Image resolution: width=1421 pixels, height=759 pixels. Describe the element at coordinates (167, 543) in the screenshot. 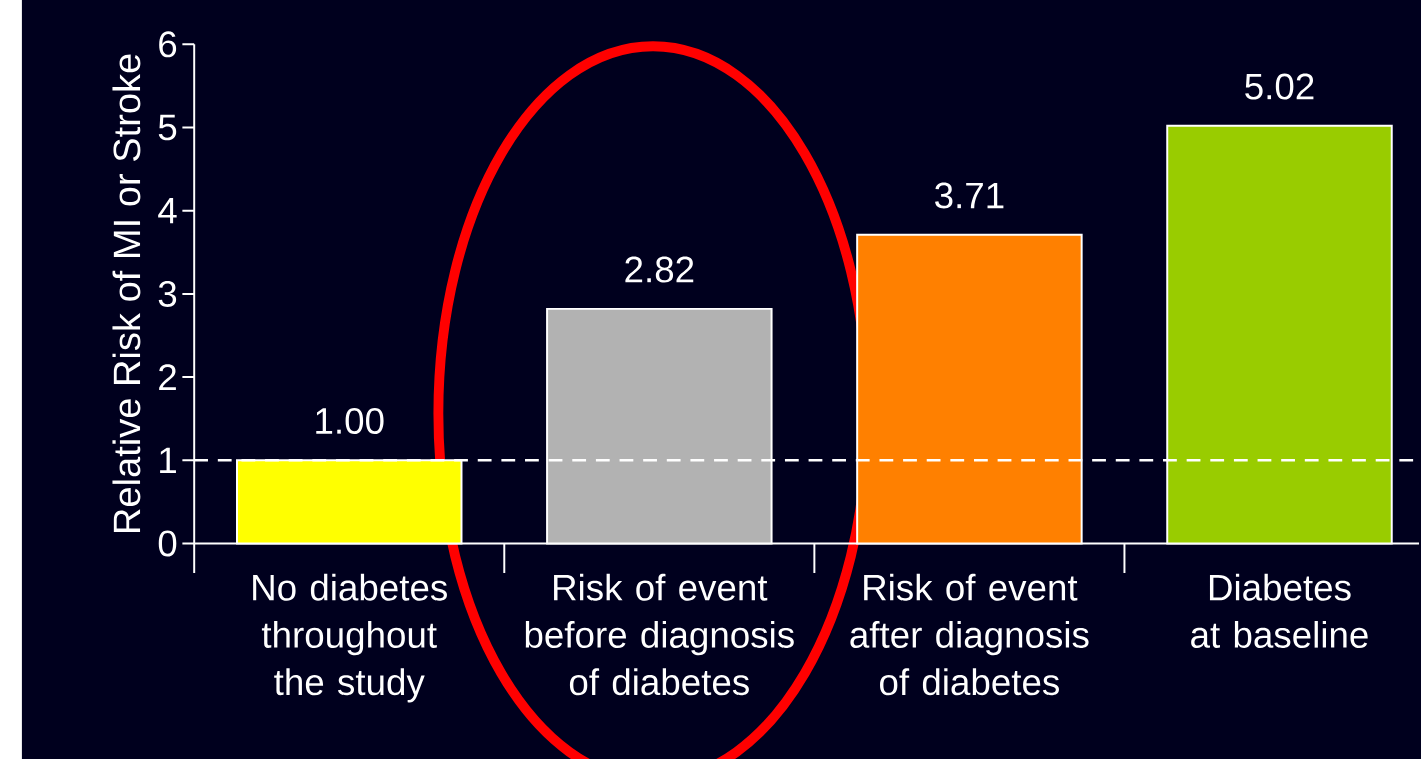

I see `y-tick-label: 0` at that location.